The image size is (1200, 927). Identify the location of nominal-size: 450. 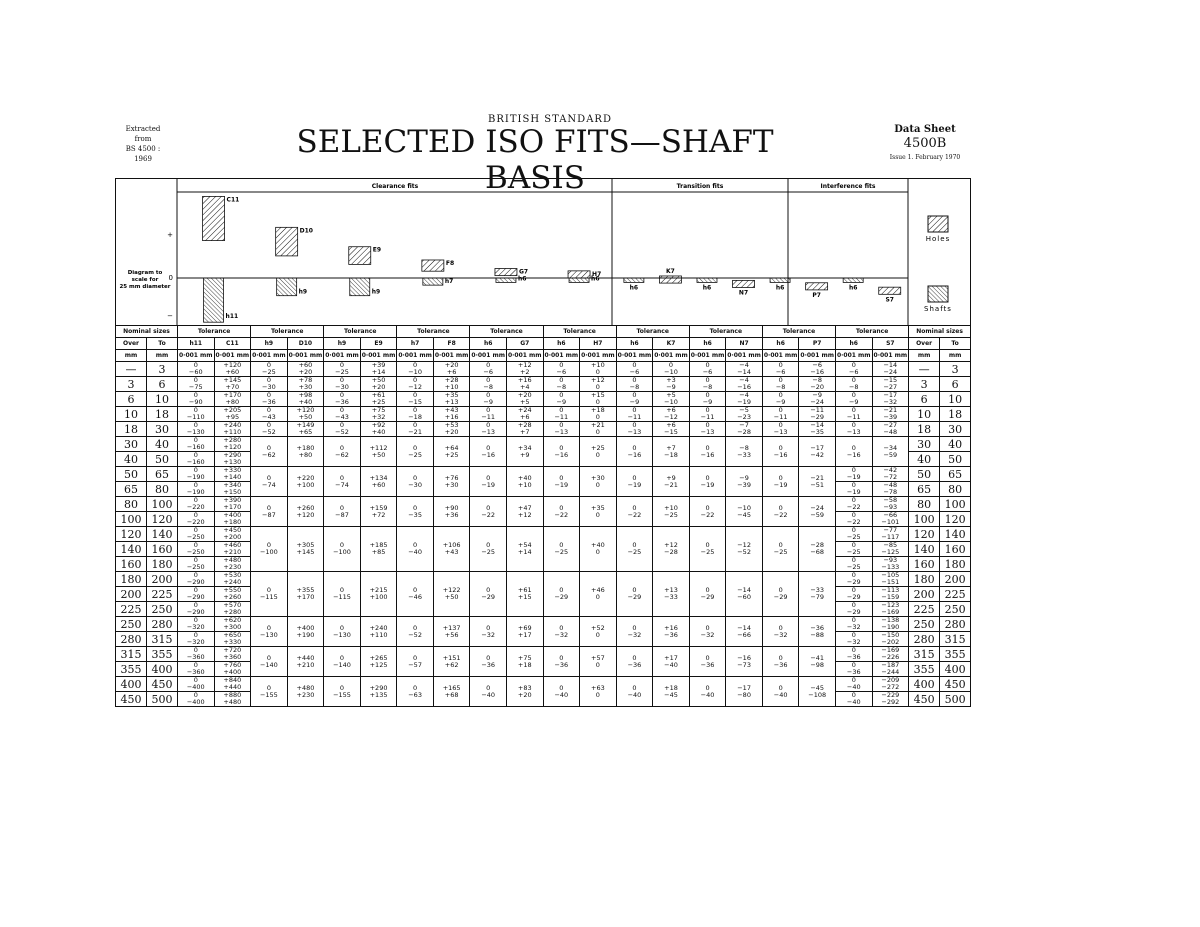
(955, 684).